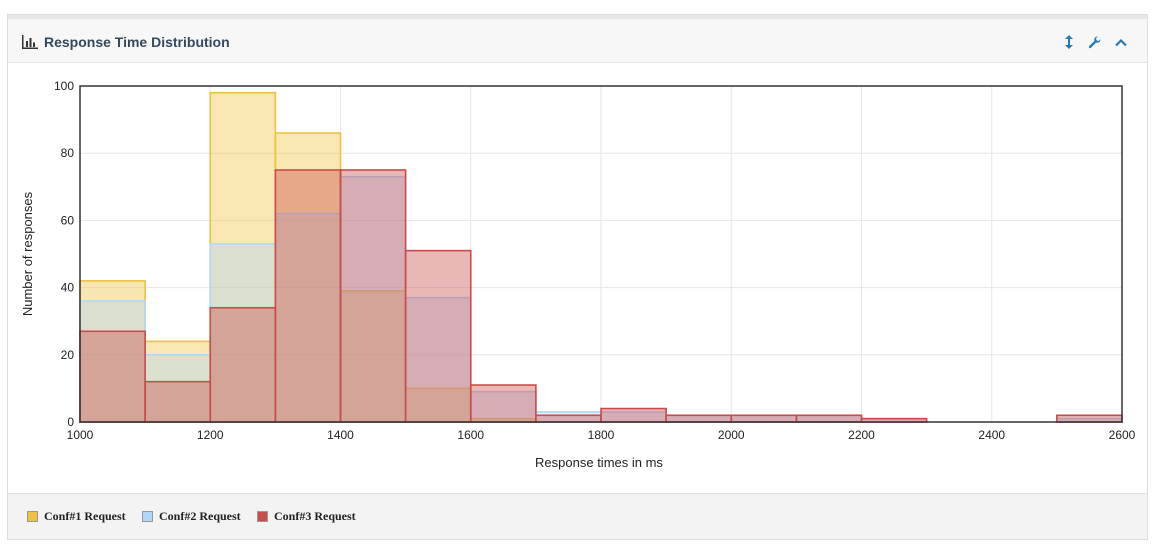  Describe the element at coordinates (210, 435) in the screenshot. I see `x-tick-label: 1200` at that location.